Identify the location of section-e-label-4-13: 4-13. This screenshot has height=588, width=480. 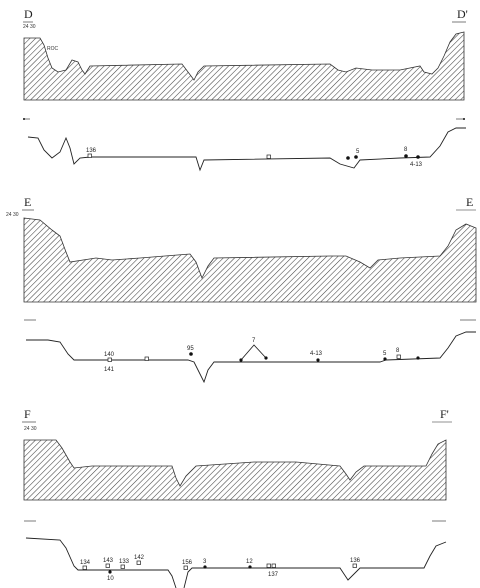
(316, 354).